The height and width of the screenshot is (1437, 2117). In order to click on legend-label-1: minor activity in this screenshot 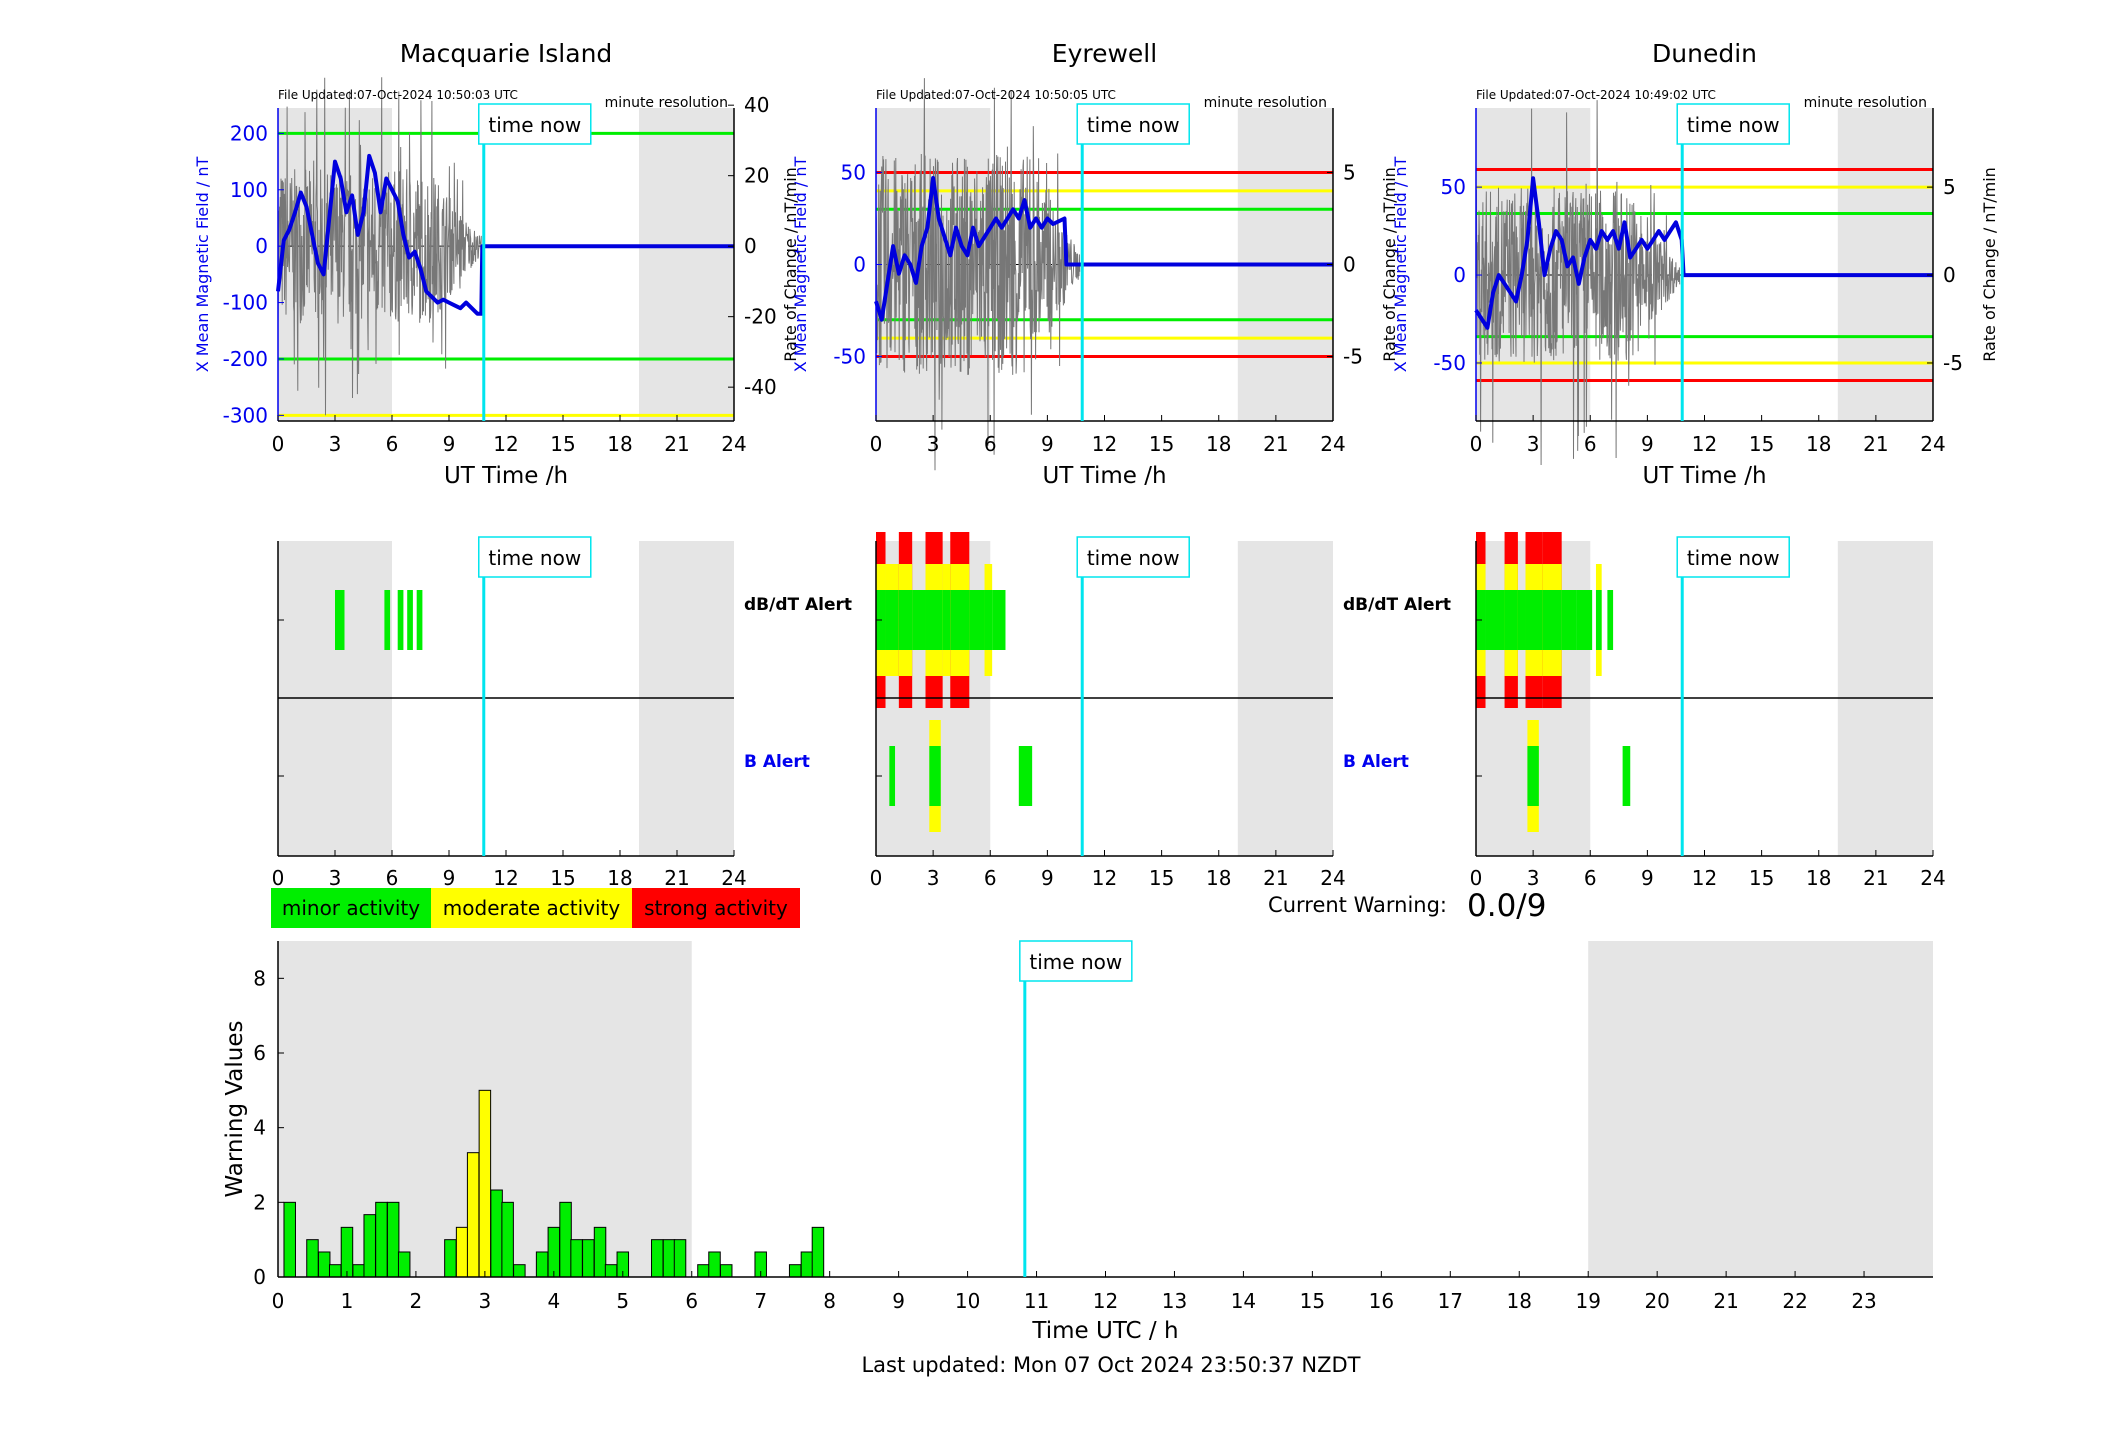, I will do `click(351, 908)`.